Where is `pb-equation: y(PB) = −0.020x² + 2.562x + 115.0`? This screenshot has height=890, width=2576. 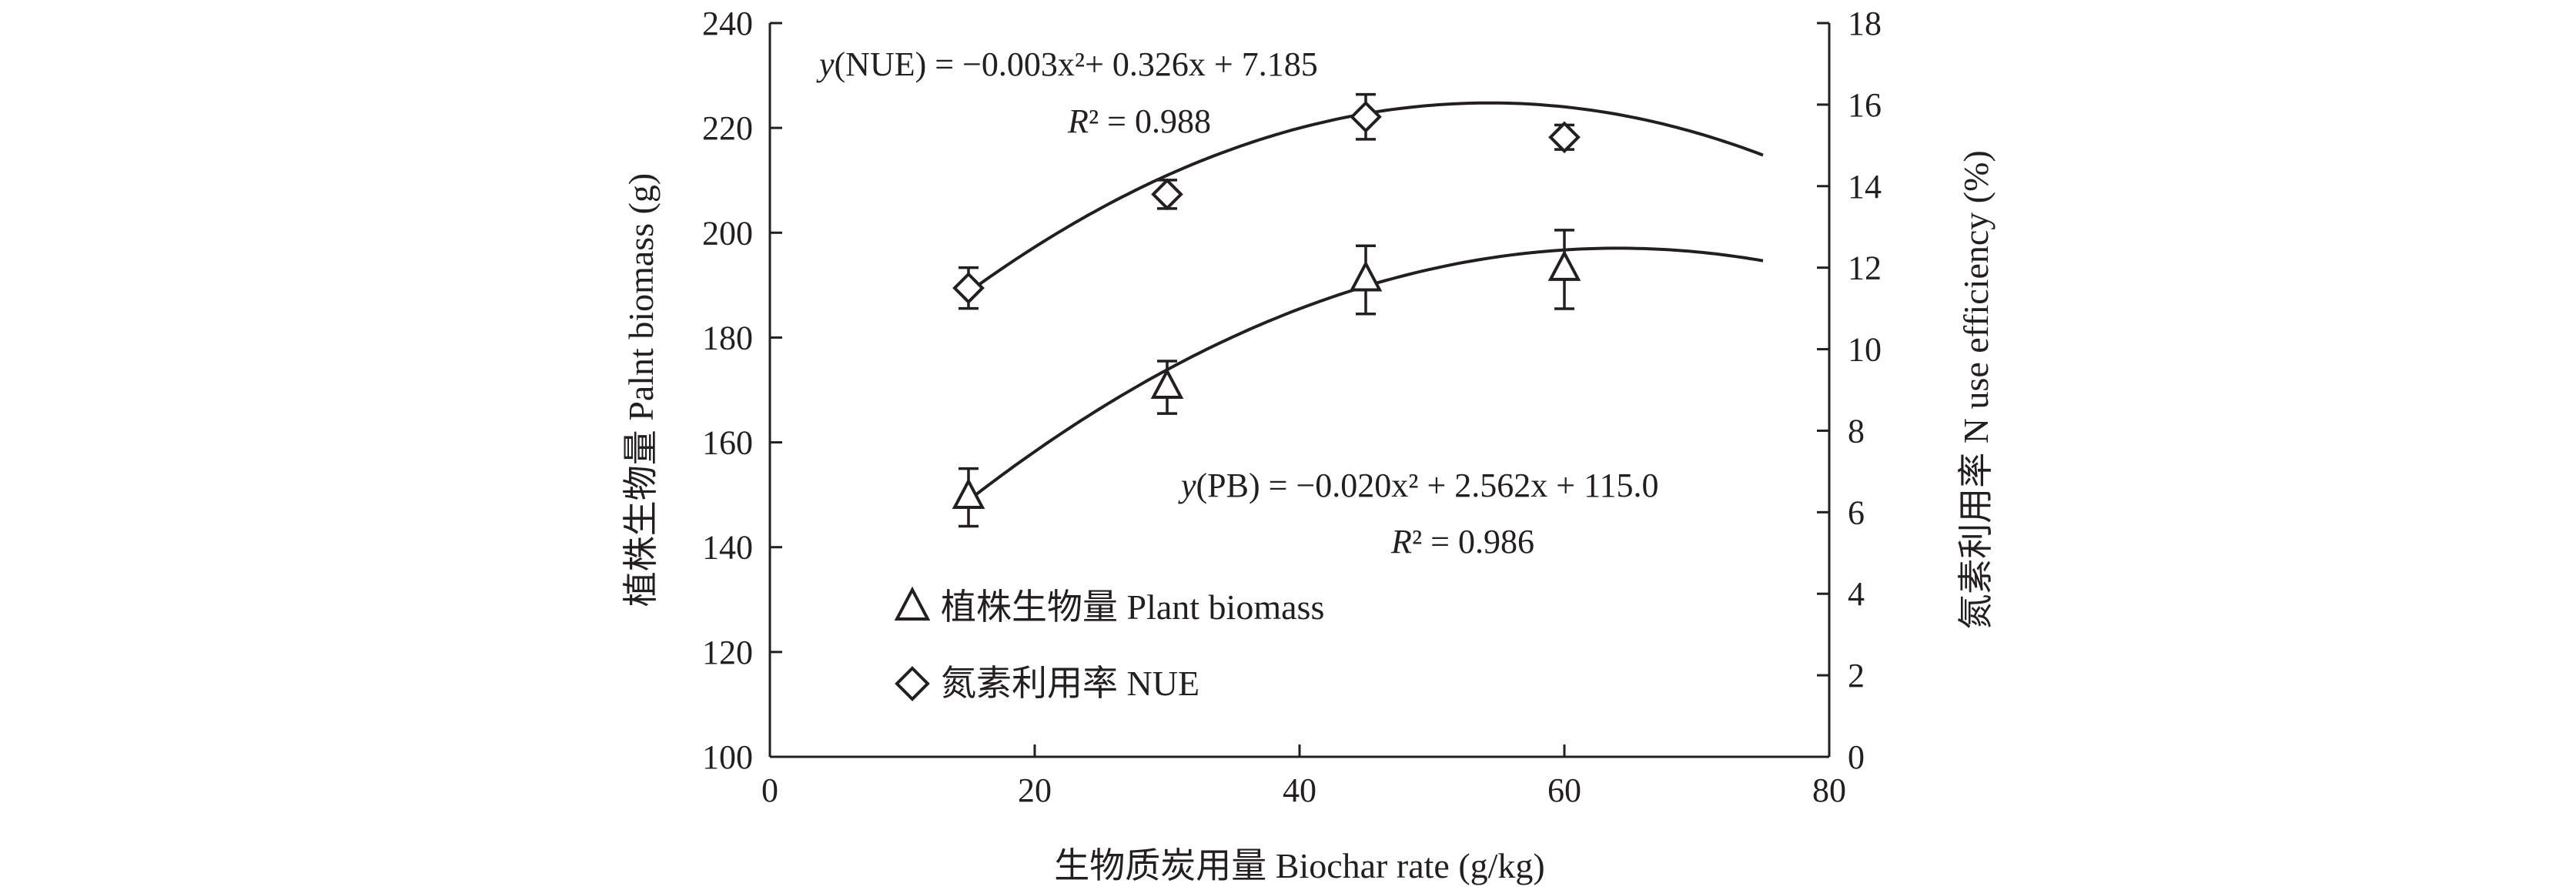 pb-equation: y(PB) = −0.020x² + 2.562x + 115.0 is located at coordinates (1418, 486).